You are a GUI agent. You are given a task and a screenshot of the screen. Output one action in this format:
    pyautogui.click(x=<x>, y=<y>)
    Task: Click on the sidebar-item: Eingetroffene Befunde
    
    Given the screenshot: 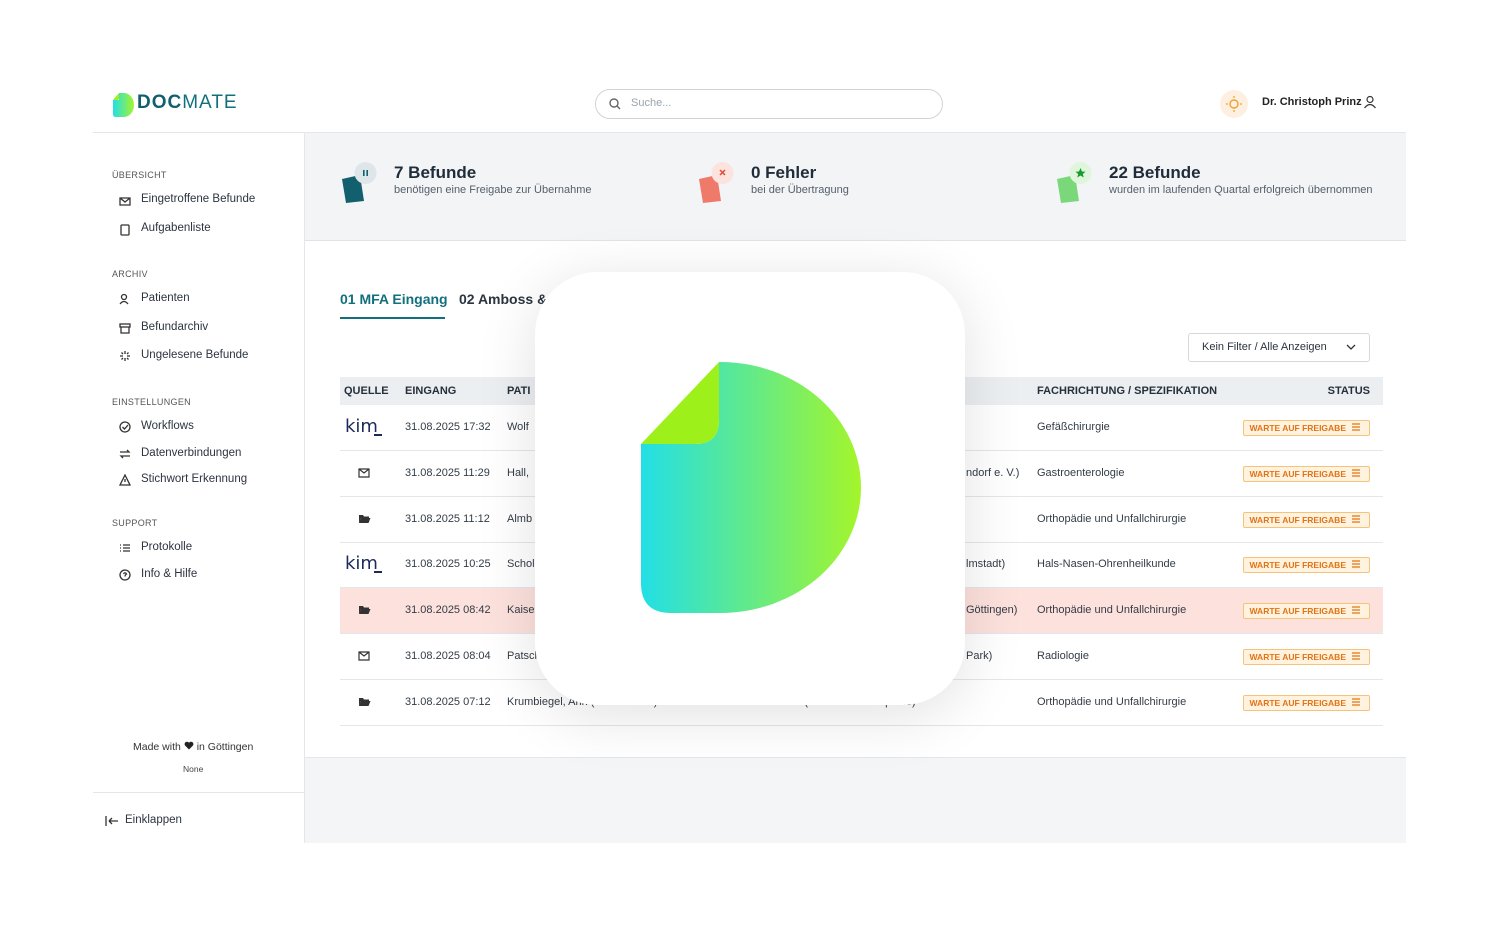 What is the action you would take?
    pyautogui.click(x=198, y=199)
    